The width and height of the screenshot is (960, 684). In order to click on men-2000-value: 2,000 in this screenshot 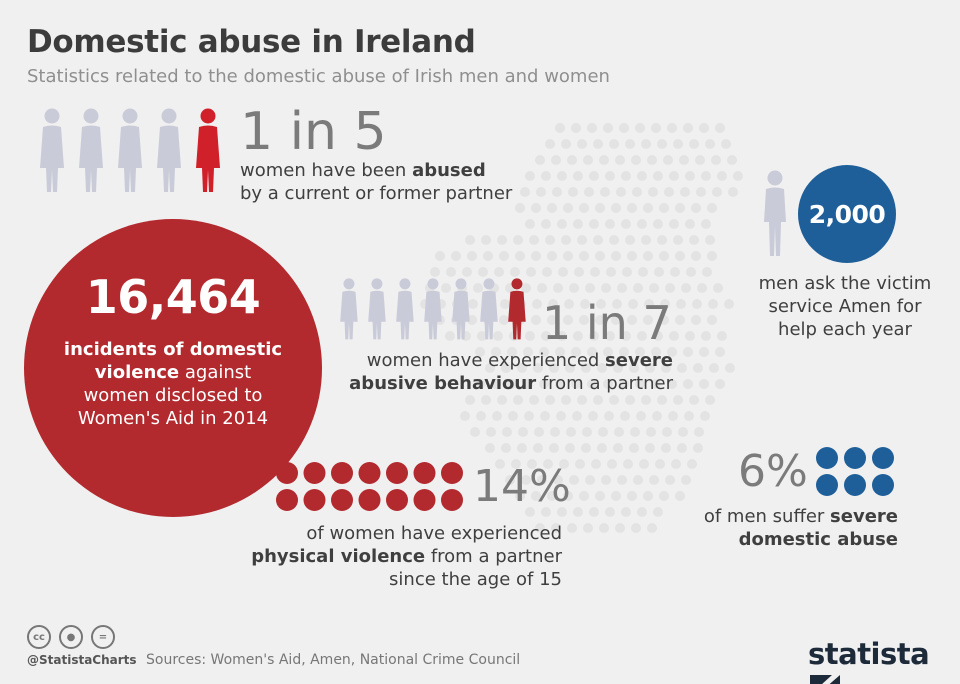, I will do `click(847, 214)`.